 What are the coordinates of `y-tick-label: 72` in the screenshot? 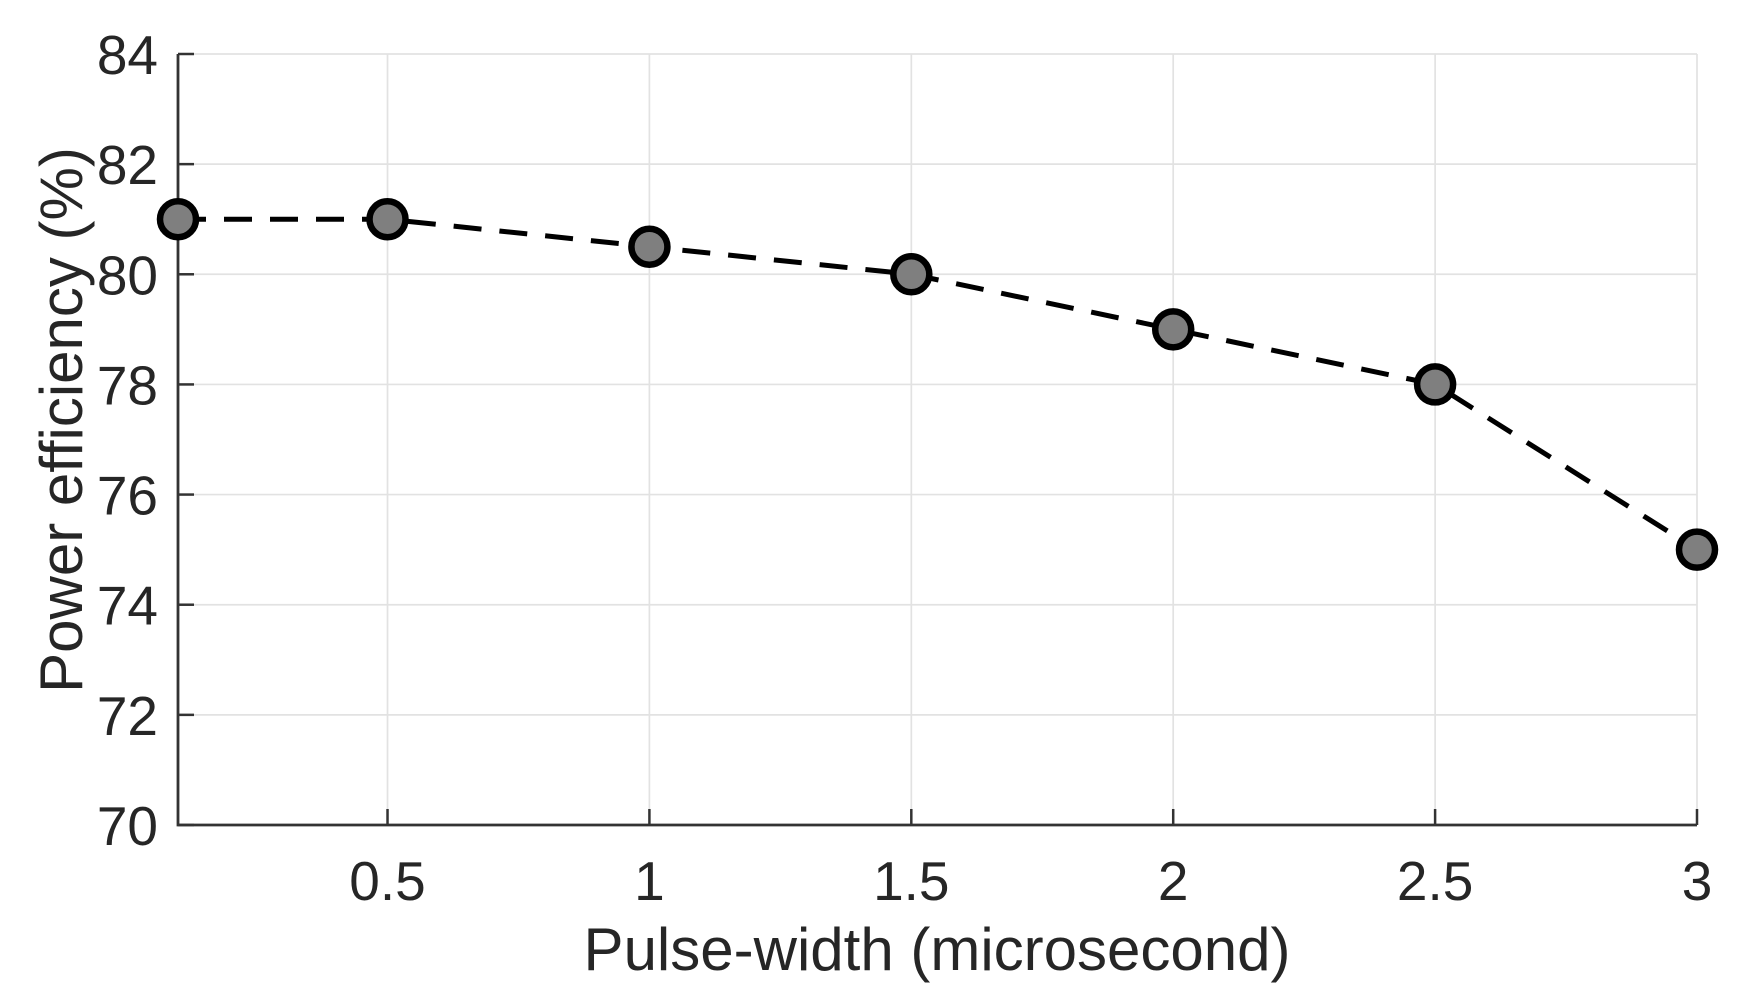 It's located at (127, 716).